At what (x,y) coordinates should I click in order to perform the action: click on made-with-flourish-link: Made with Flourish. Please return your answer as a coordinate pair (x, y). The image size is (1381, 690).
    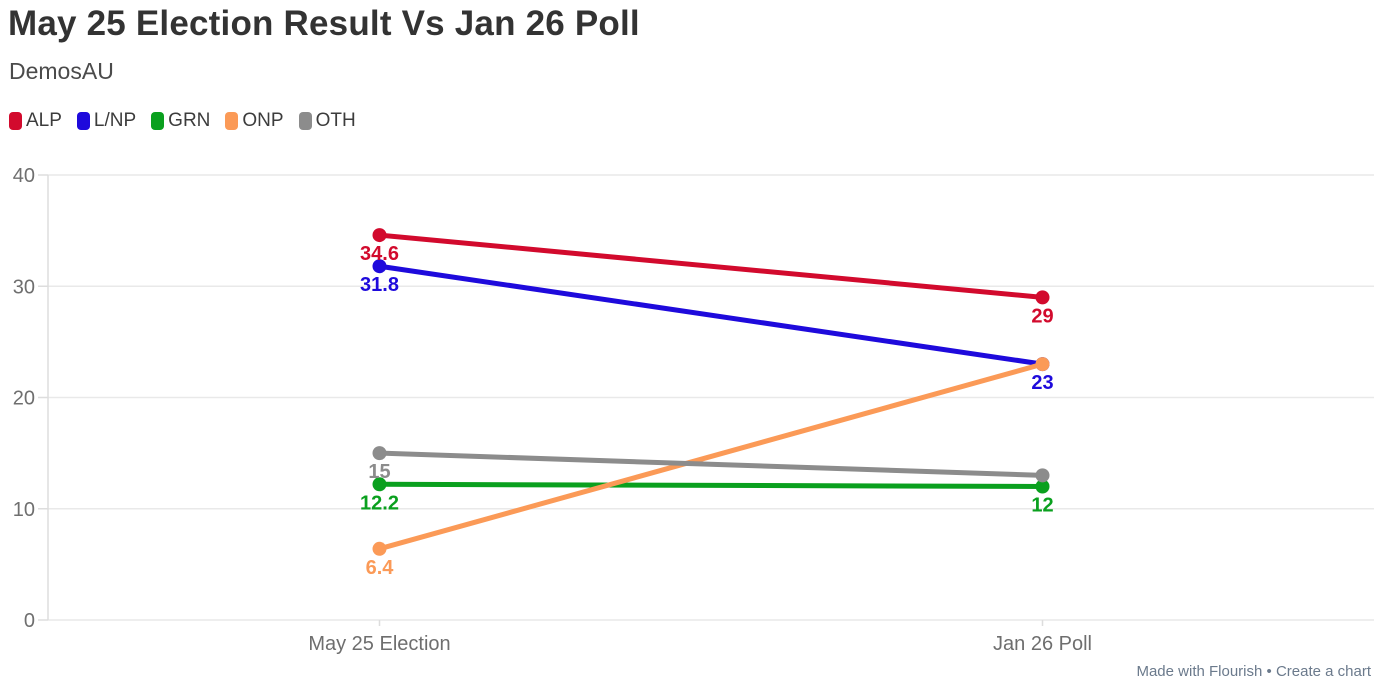
    Looking at the image, I should click on (1199, 671).